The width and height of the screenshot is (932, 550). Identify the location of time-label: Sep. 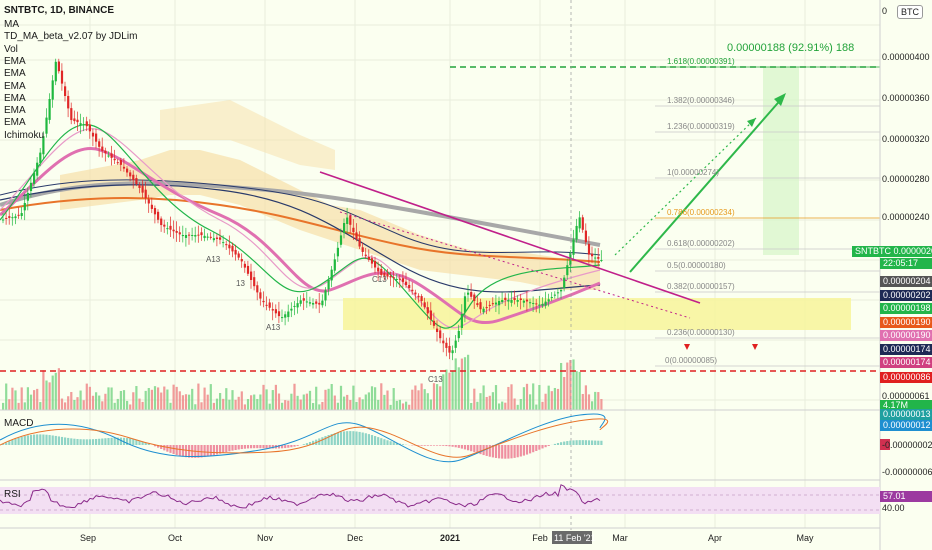
(88, 538).